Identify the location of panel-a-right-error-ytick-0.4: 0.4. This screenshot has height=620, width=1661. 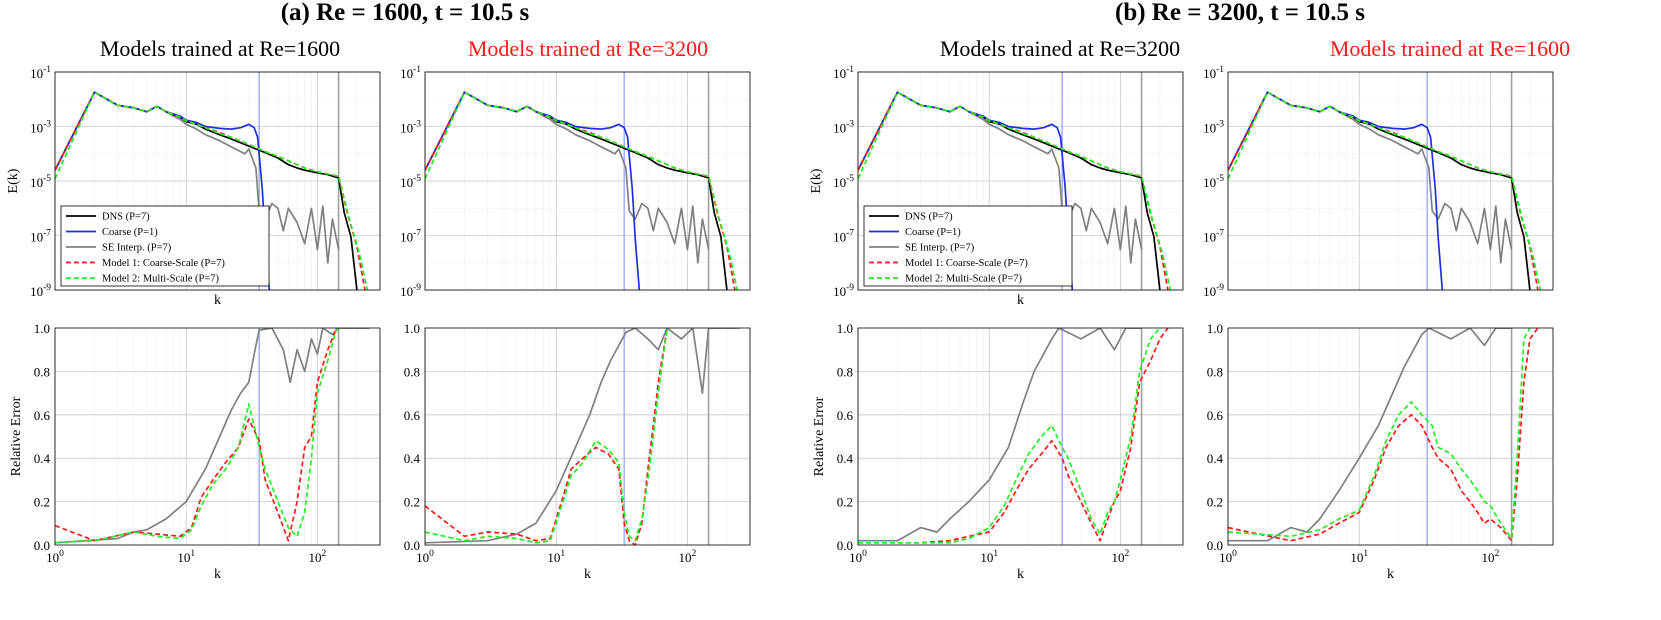
(412, 458).